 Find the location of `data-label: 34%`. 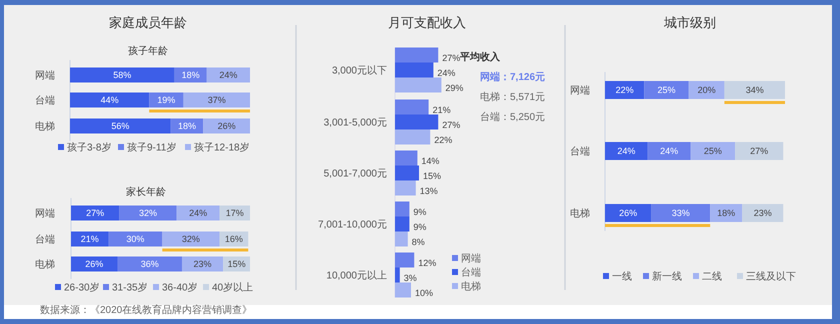

data-label: 34% is located at coordinates (755, 90).